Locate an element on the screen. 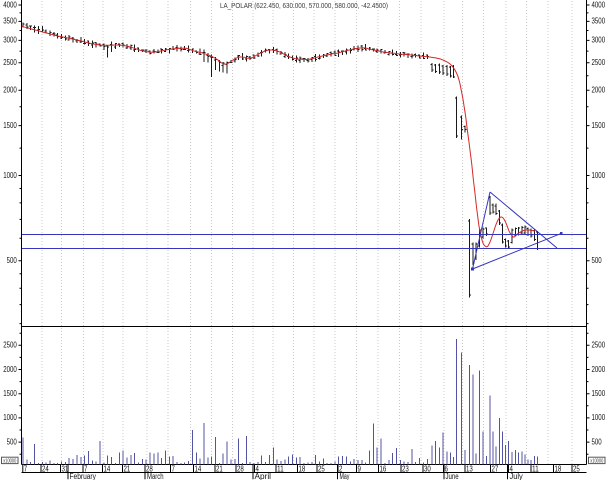 The image size is (608, 485). svg-text: 9 is located at coordinates (360, 468).